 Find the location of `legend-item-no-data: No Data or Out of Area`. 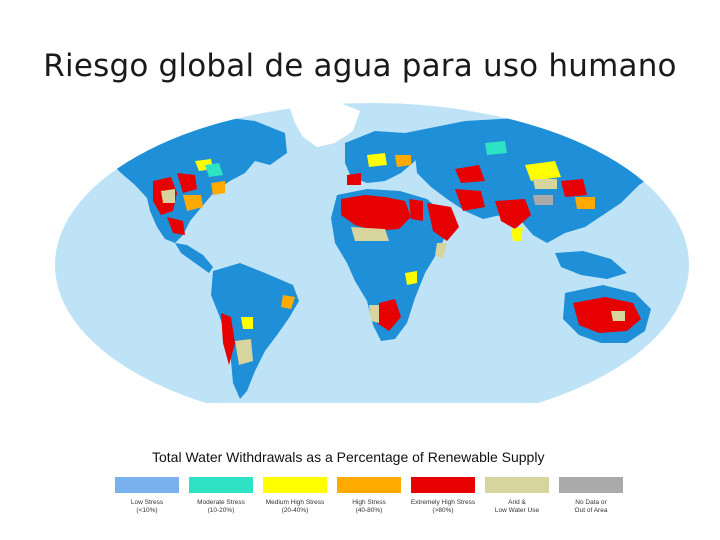

legend-item-no-data: No Data or Out of Area is located at coordinates (591, 496).